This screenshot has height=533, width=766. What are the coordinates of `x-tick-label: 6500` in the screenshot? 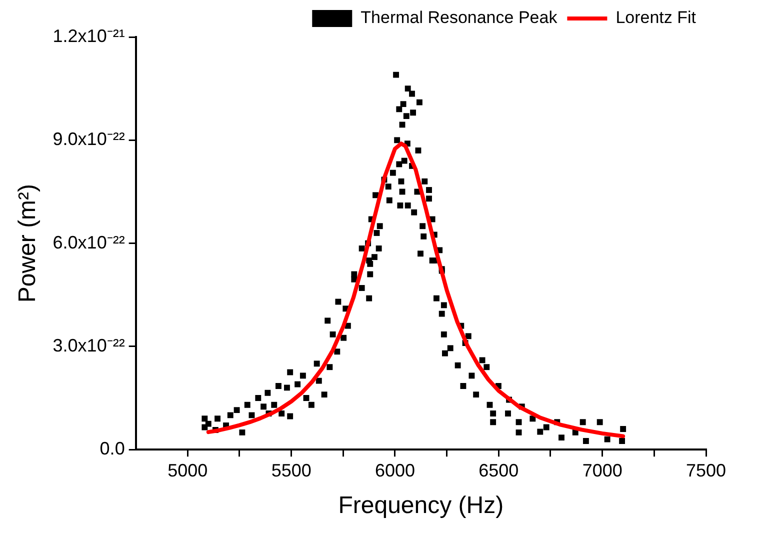 It's located at (498, 470).